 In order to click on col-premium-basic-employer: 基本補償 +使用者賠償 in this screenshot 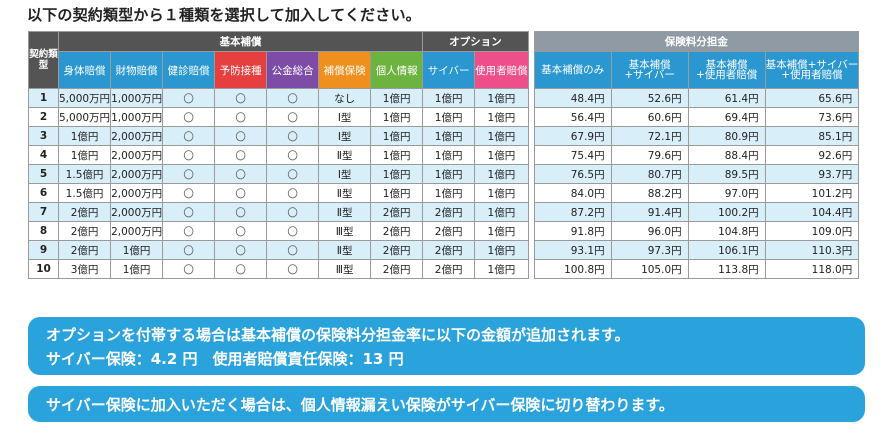, I will do `click(726, 70)`.